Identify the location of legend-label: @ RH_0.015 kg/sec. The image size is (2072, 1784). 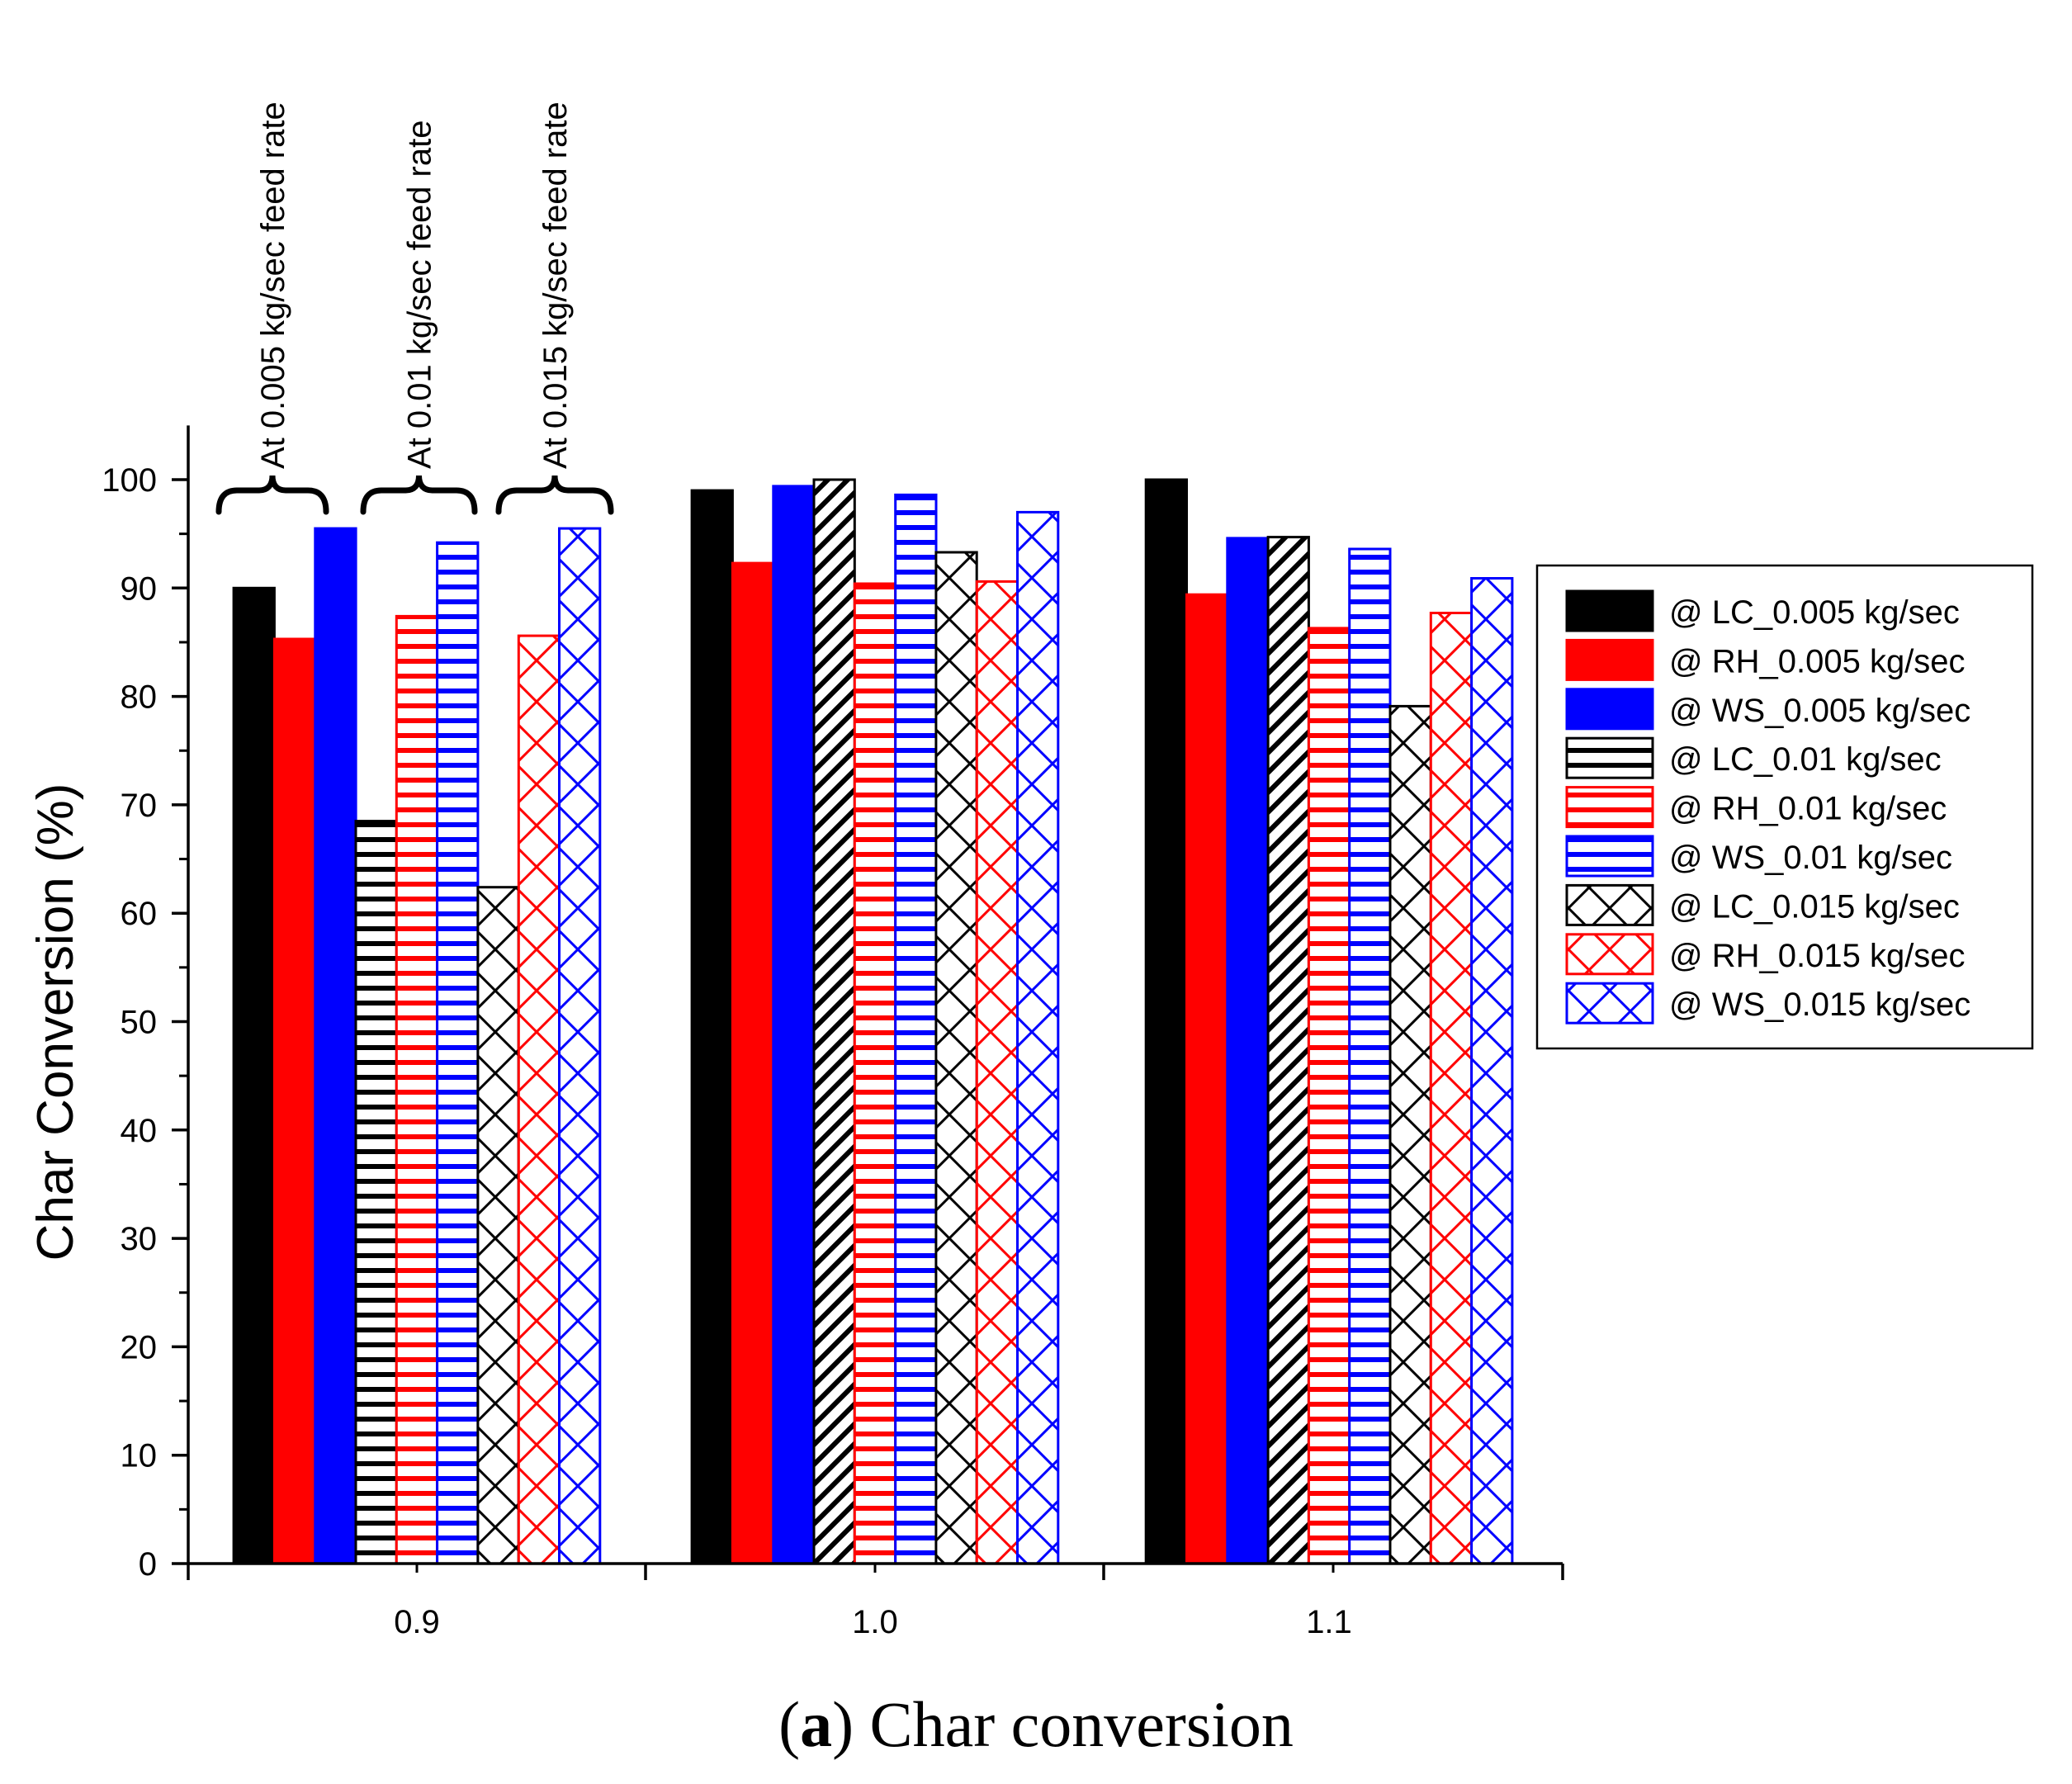
(1817, 956).